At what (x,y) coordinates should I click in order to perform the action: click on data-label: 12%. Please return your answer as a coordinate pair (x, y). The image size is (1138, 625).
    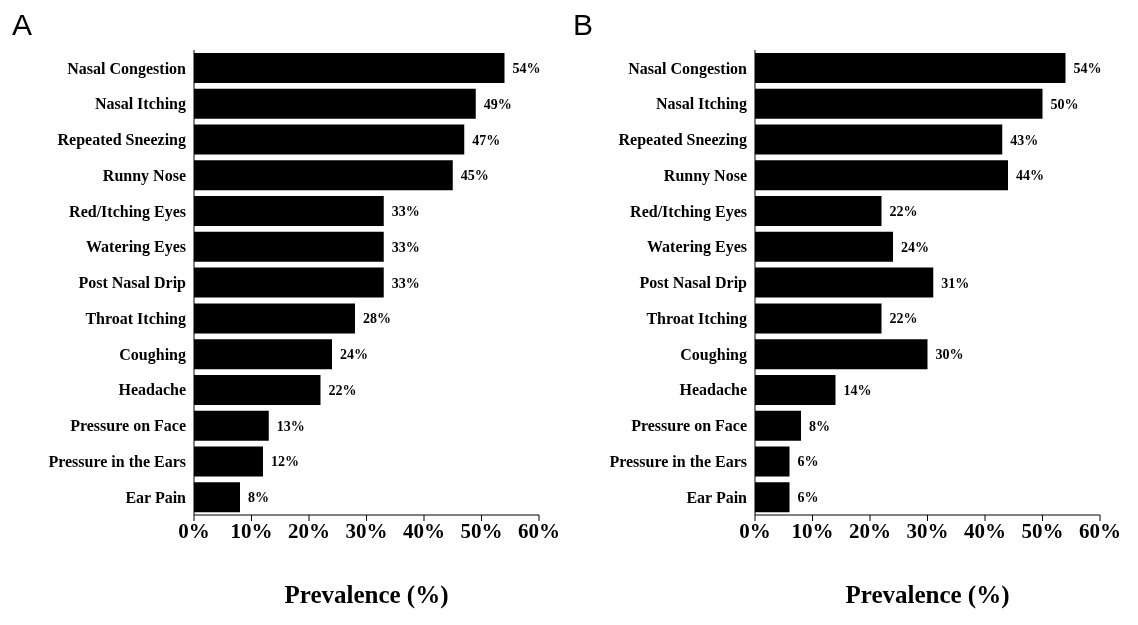
    Looking at the image, I should click on (285, 462).